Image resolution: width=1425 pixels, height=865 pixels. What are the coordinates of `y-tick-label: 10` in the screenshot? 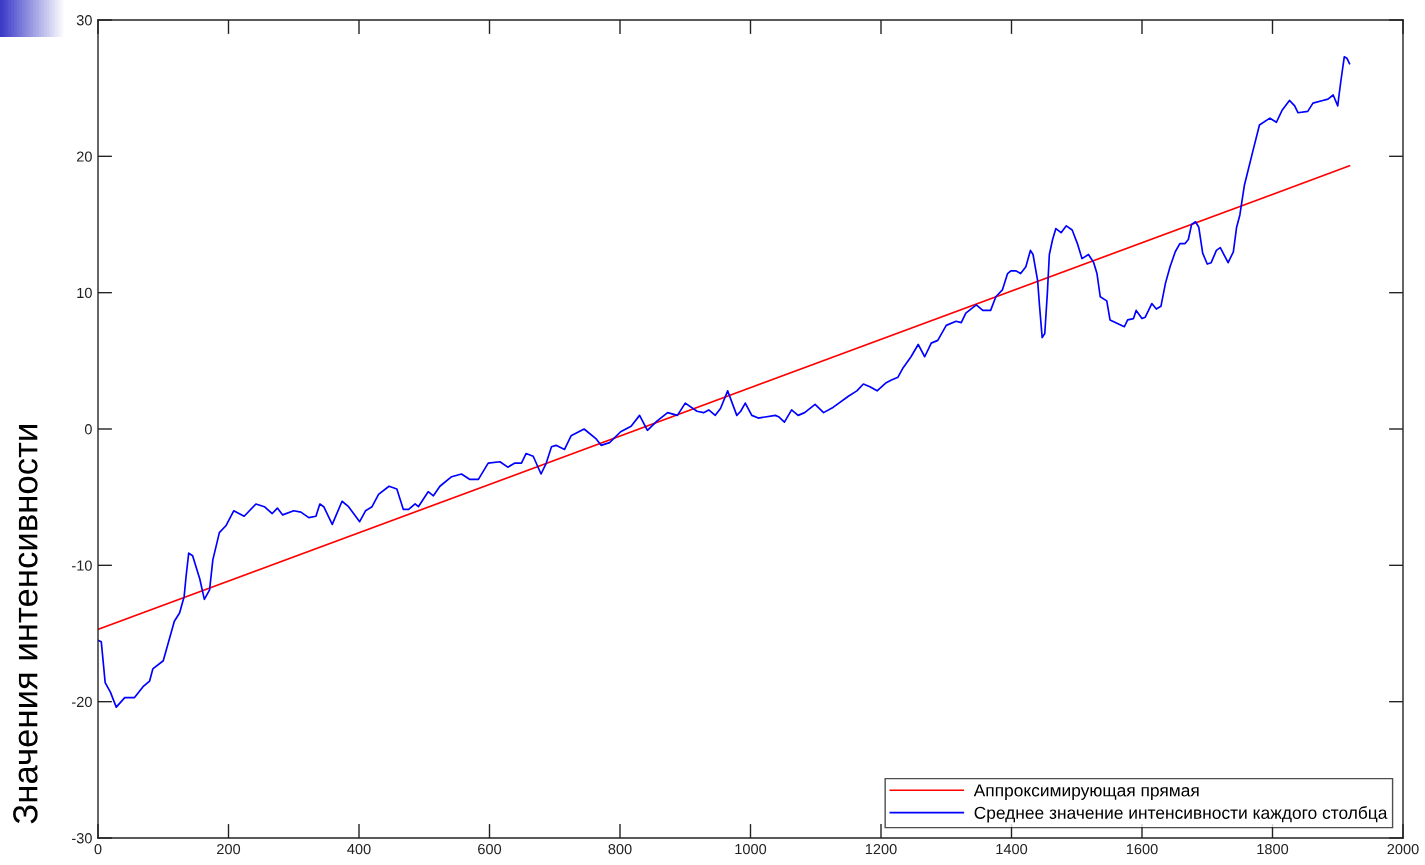 It's located at (84, 293).